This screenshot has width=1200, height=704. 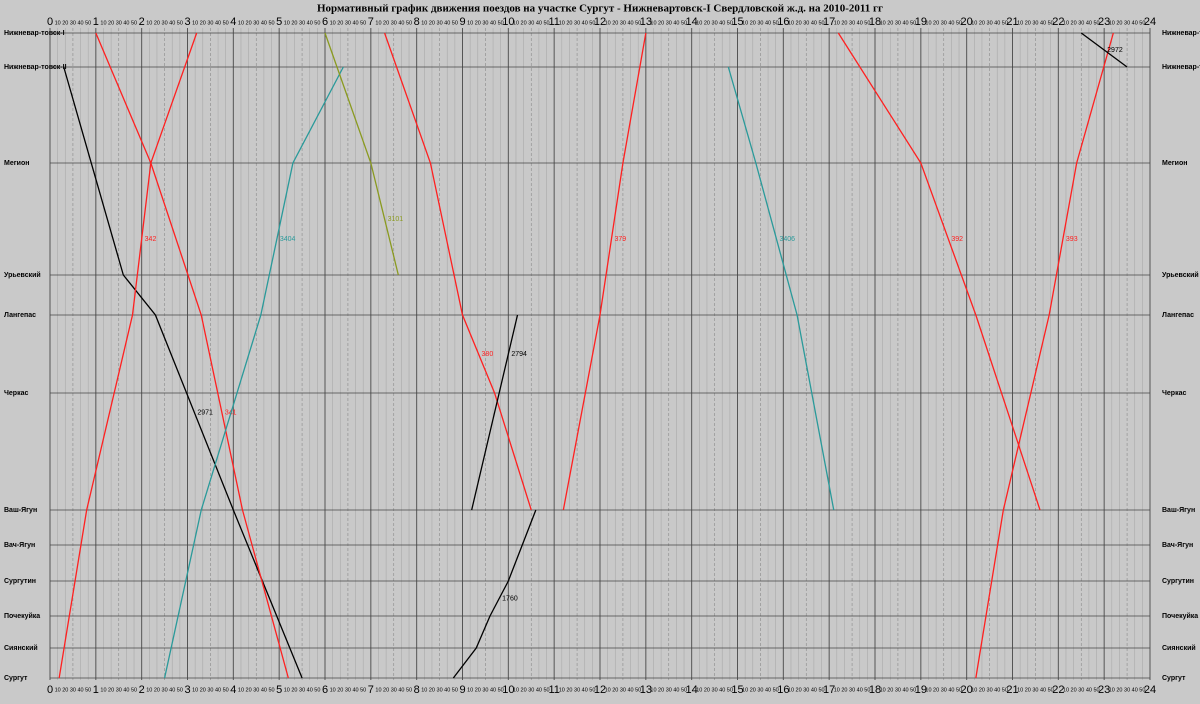 I want to click on hour-label-bottom: 7, so click(x=371, y=690).